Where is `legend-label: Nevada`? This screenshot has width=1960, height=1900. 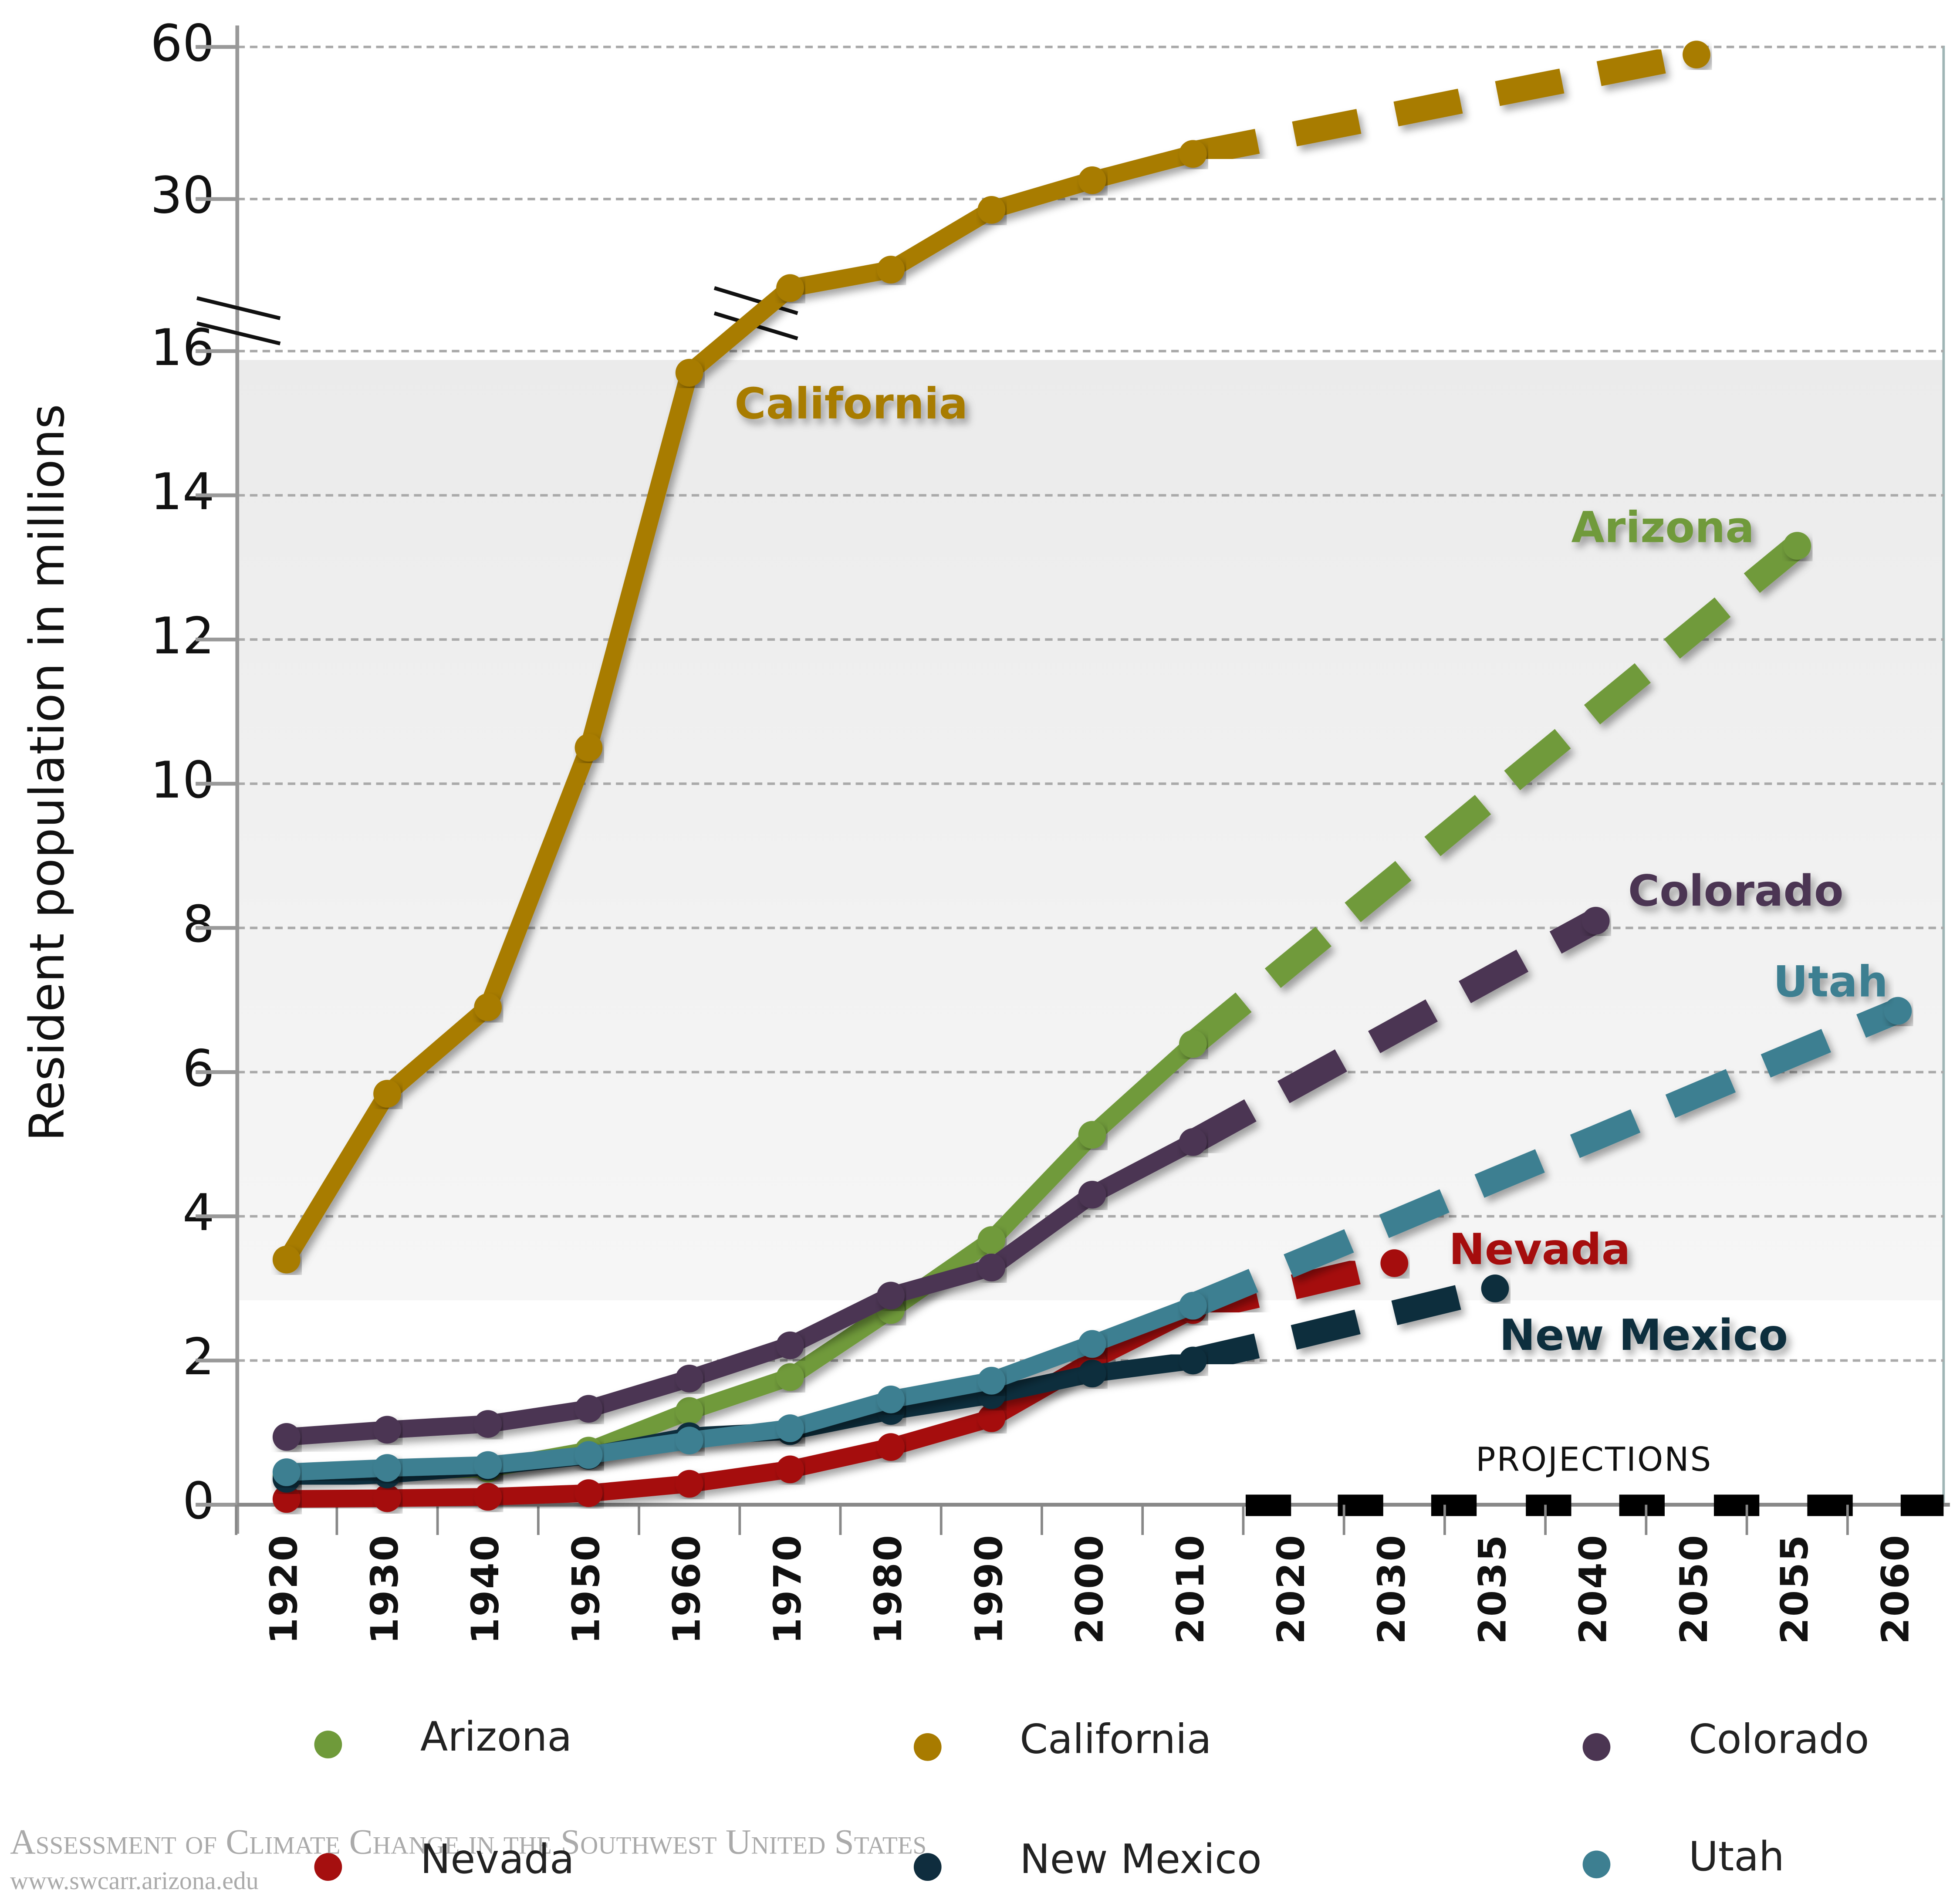 legend-label: Nevada is located at coordinates (497, 1859).